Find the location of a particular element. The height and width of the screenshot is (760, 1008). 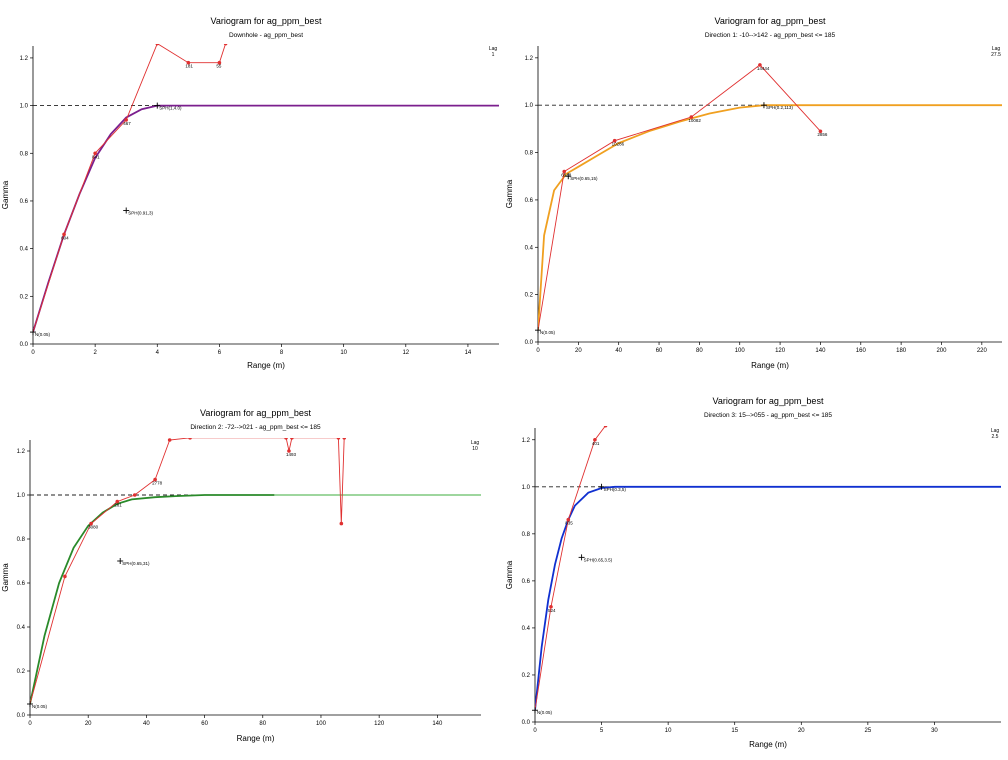

x-tick-label: 30 is located at coordinates (934, 731).